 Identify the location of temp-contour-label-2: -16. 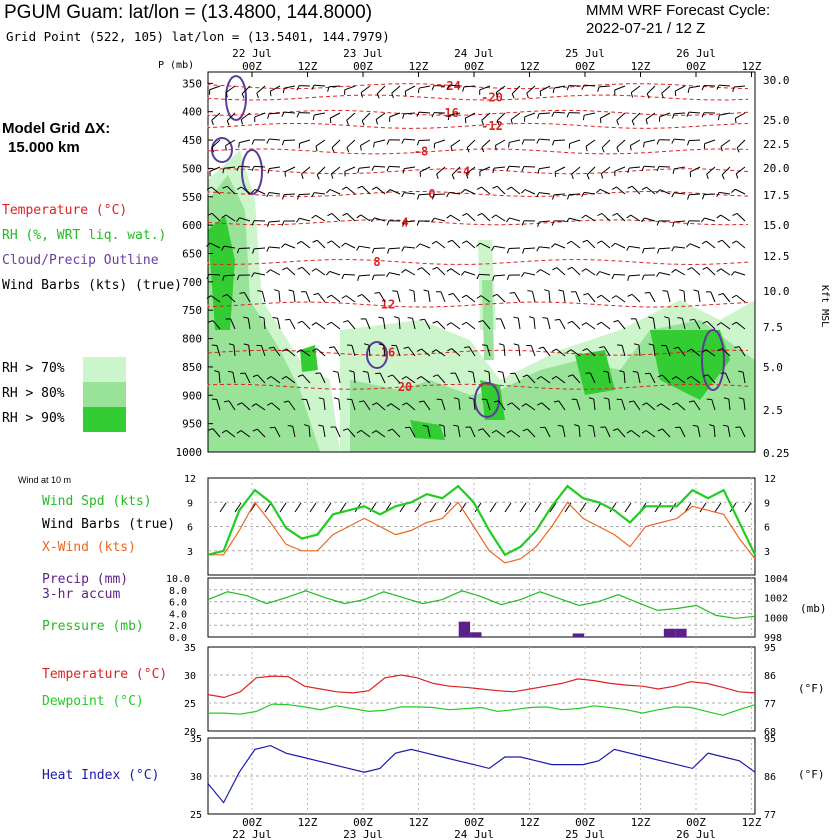
(448, 113).